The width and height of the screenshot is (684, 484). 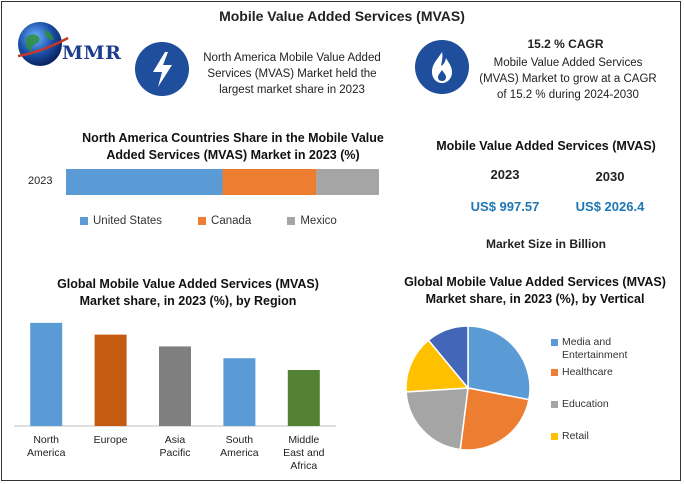 What do you see at coordinates (46, 446) in the screenshot?
I see `region-tick-north-america: North America` at bounding box center [46, 446].